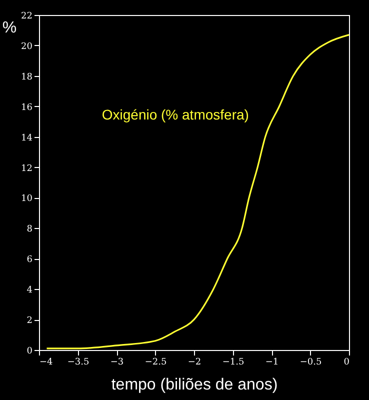 This screenshot has height=400, width=369. Describe the element at coordinates (233, 363) in the screenshot. I see `x-tick-label: −1.5` at that location.